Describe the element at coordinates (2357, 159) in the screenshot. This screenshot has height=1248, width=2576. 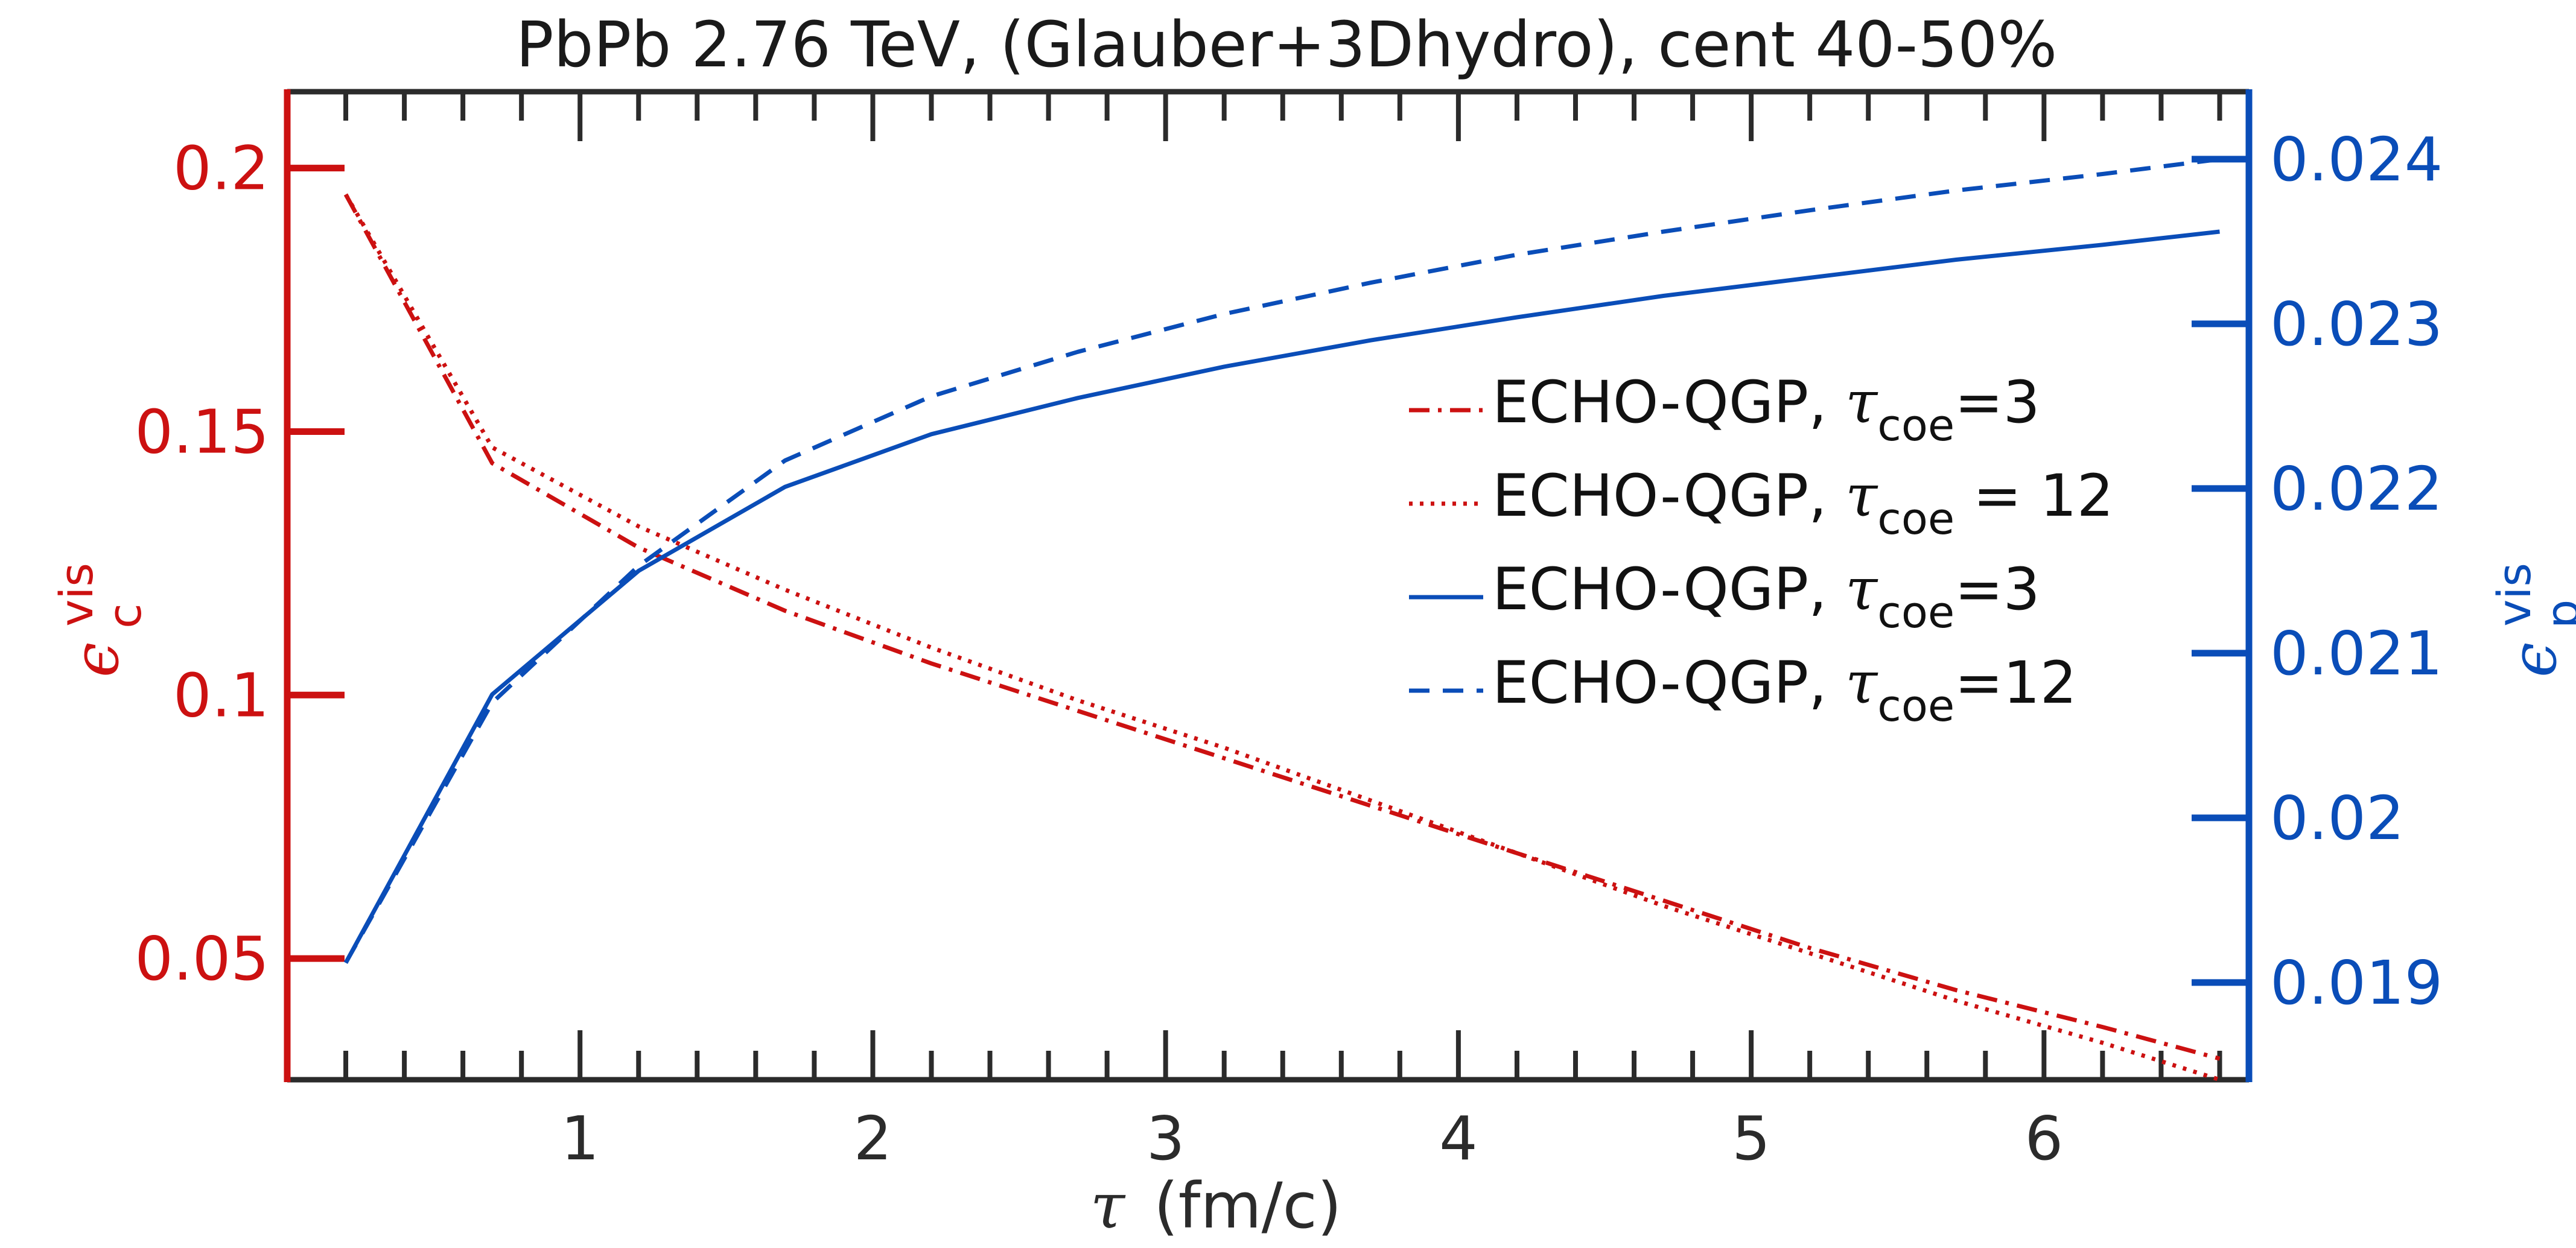
I see `y-right-tick-label: 0.024` at that location.